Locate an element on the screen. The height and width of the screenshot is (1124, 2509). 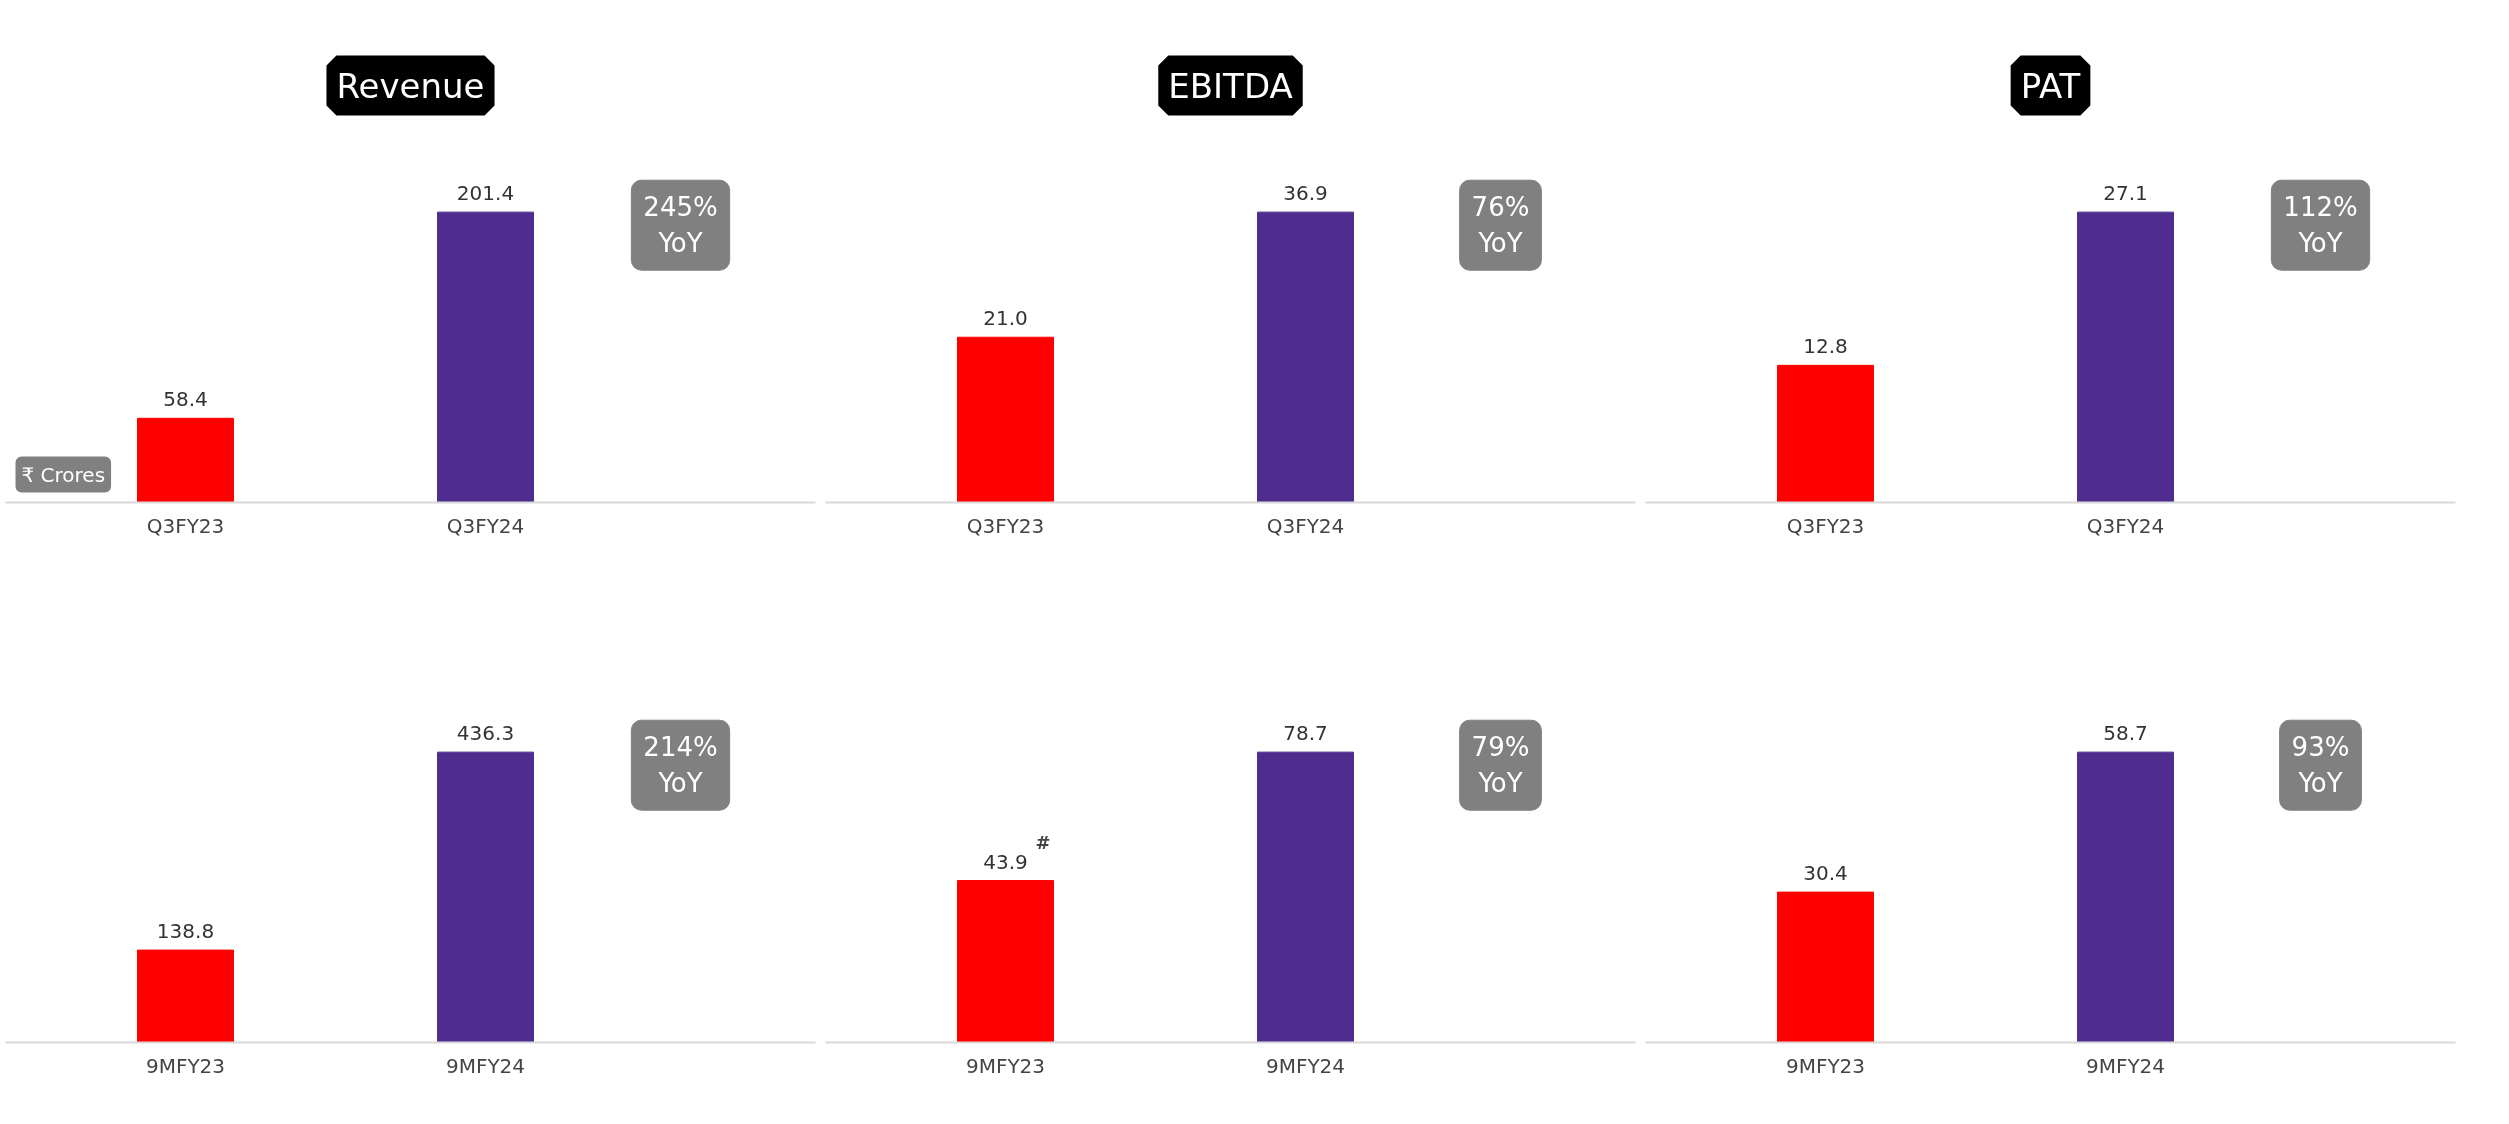
data-label: 30.4 is located at coordinates (1825, 873).